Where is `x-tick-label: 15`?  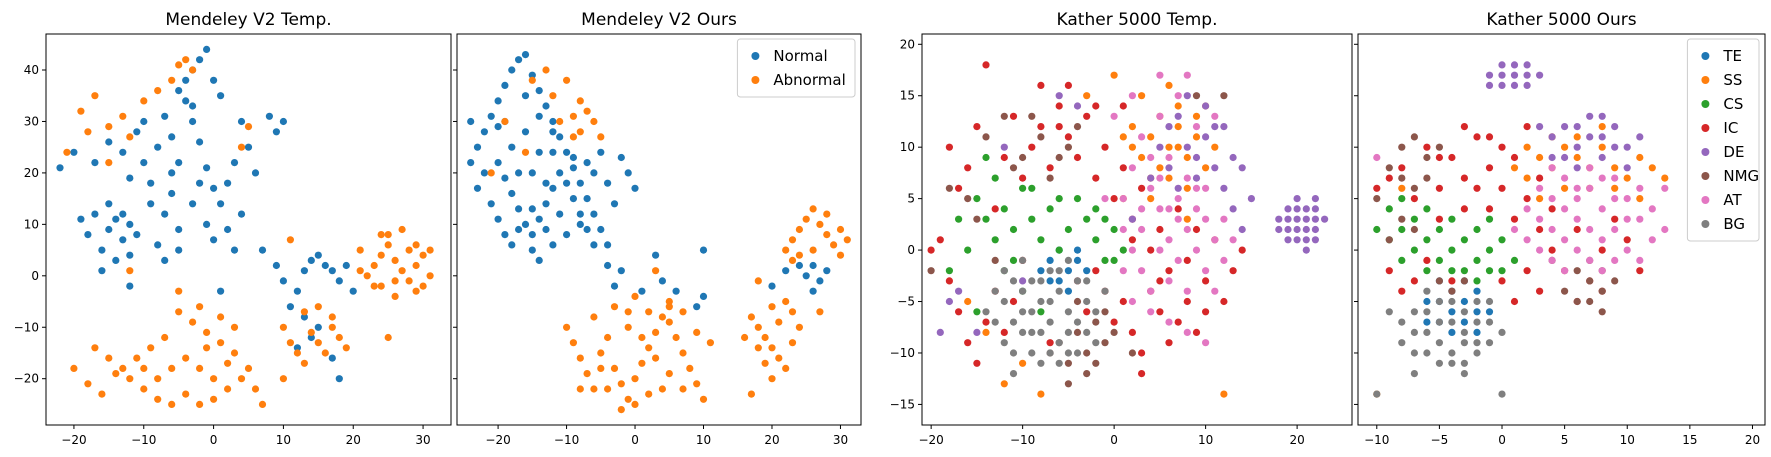 x-tick-label: 15 is located at coordinates (1689, 440).